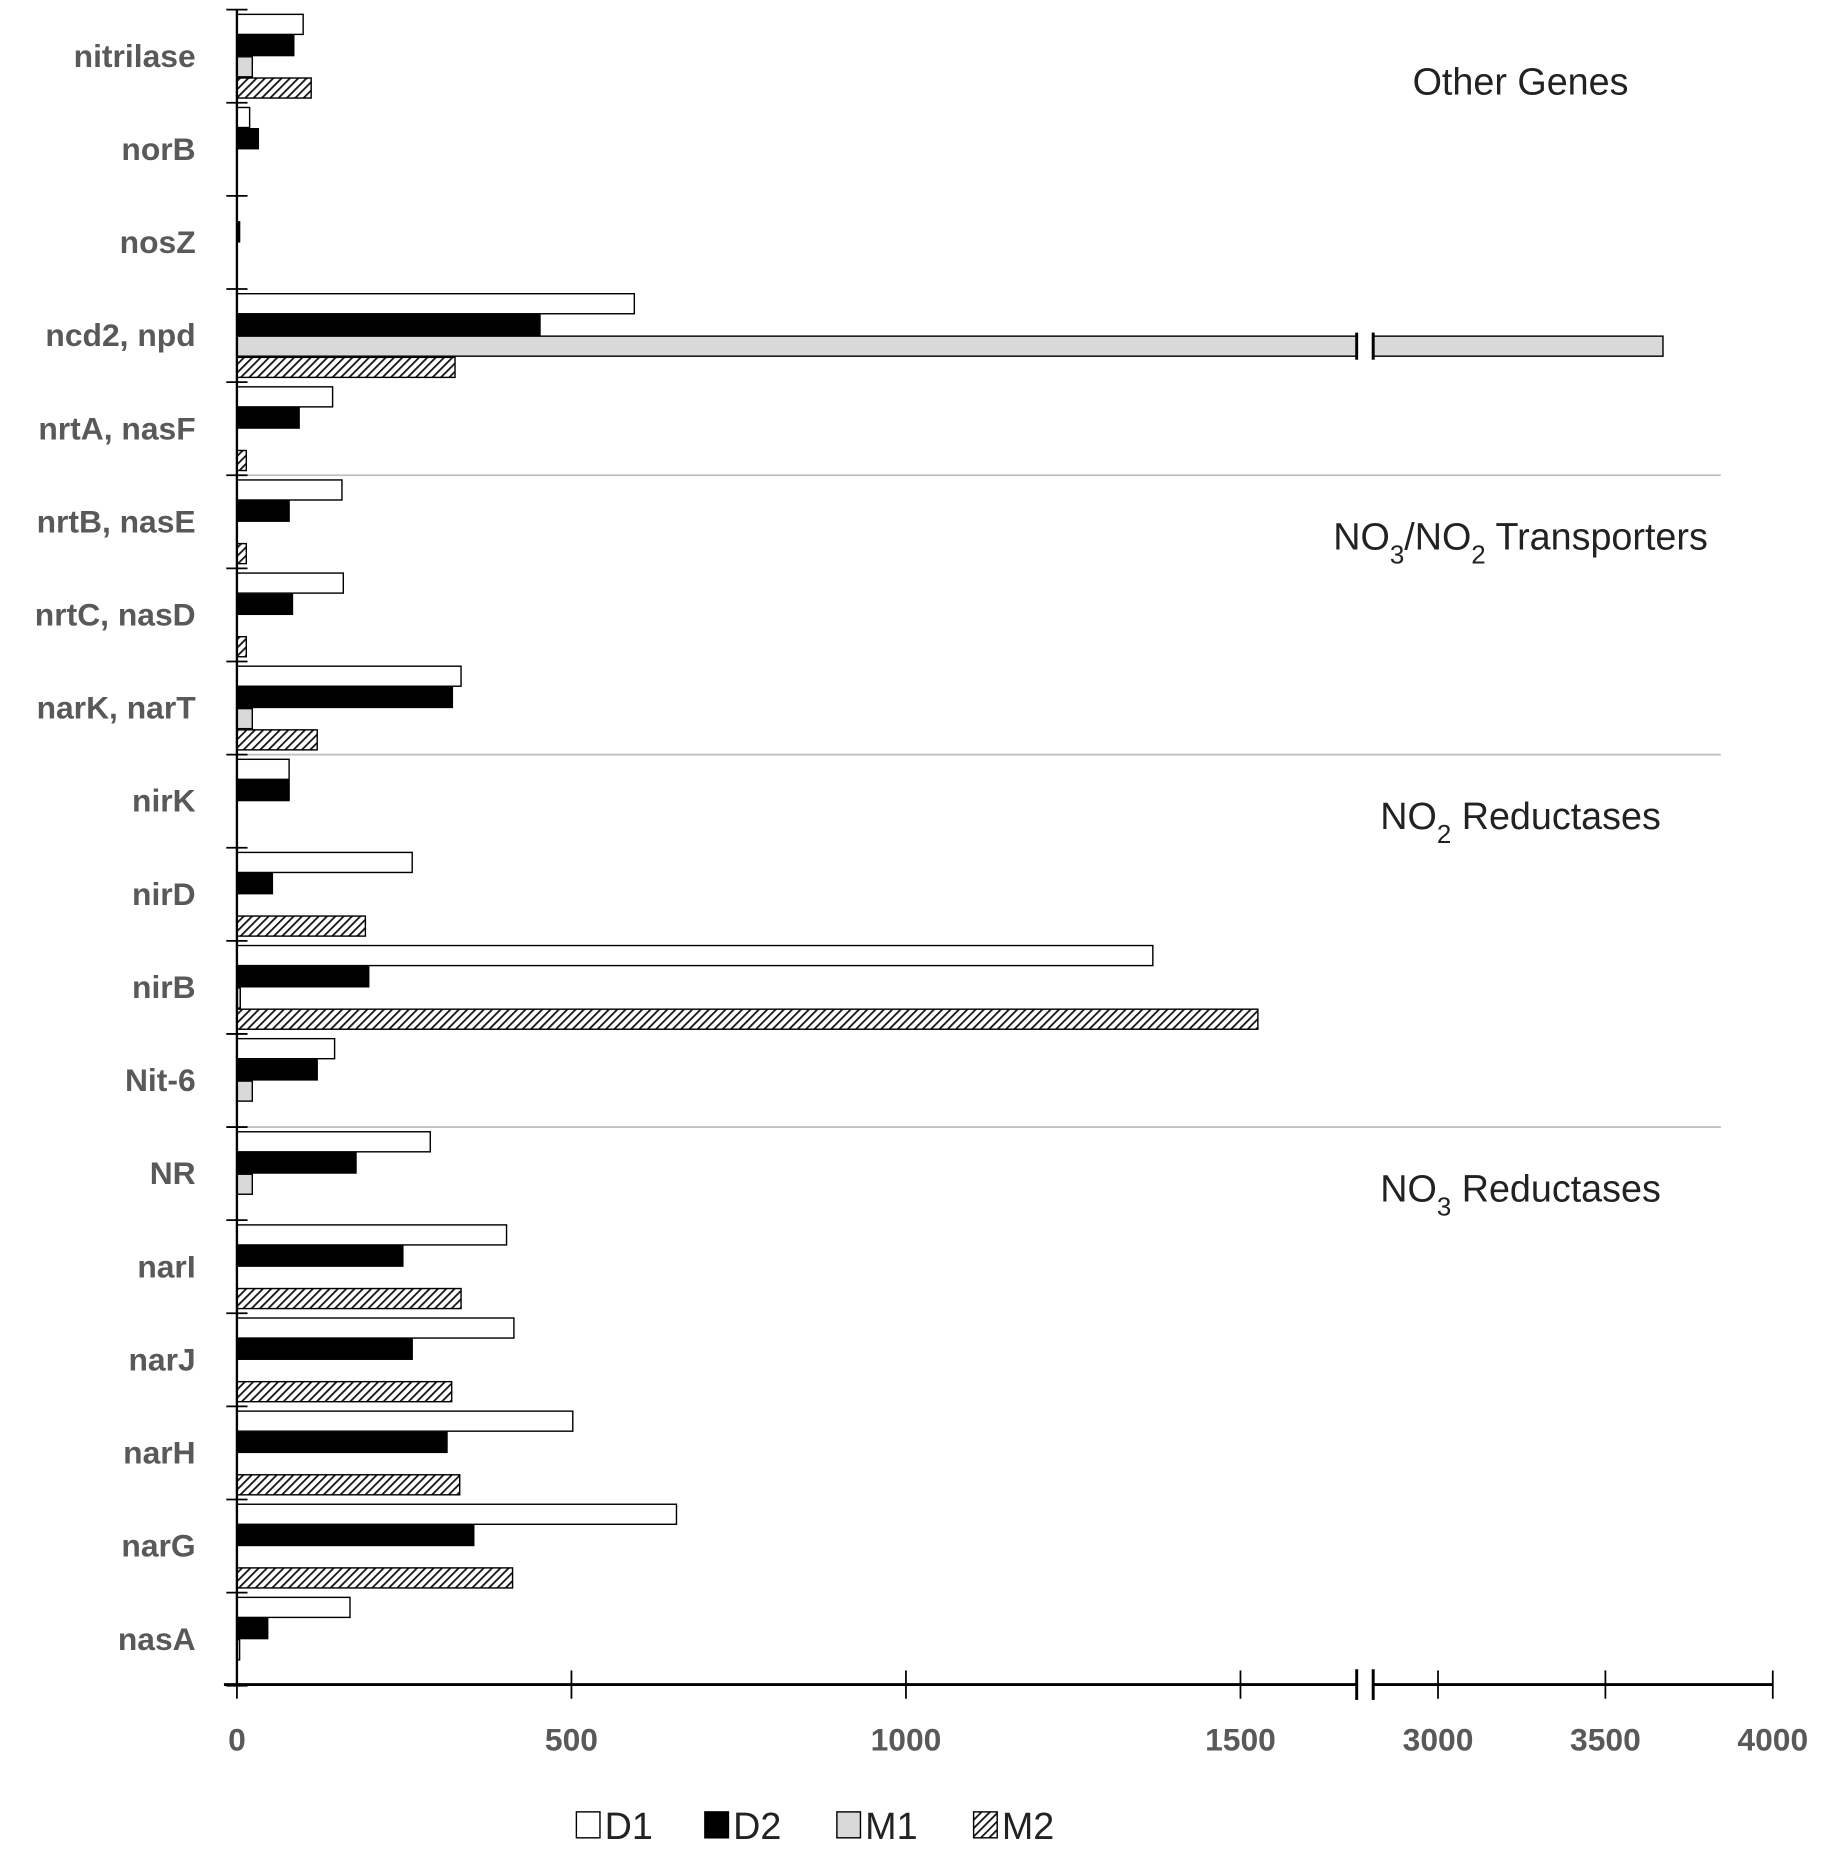 Image resolution: width=1827 pixels, height=1851 pixels. I want to click on legend-swatch-M2, so click(985, 1825).